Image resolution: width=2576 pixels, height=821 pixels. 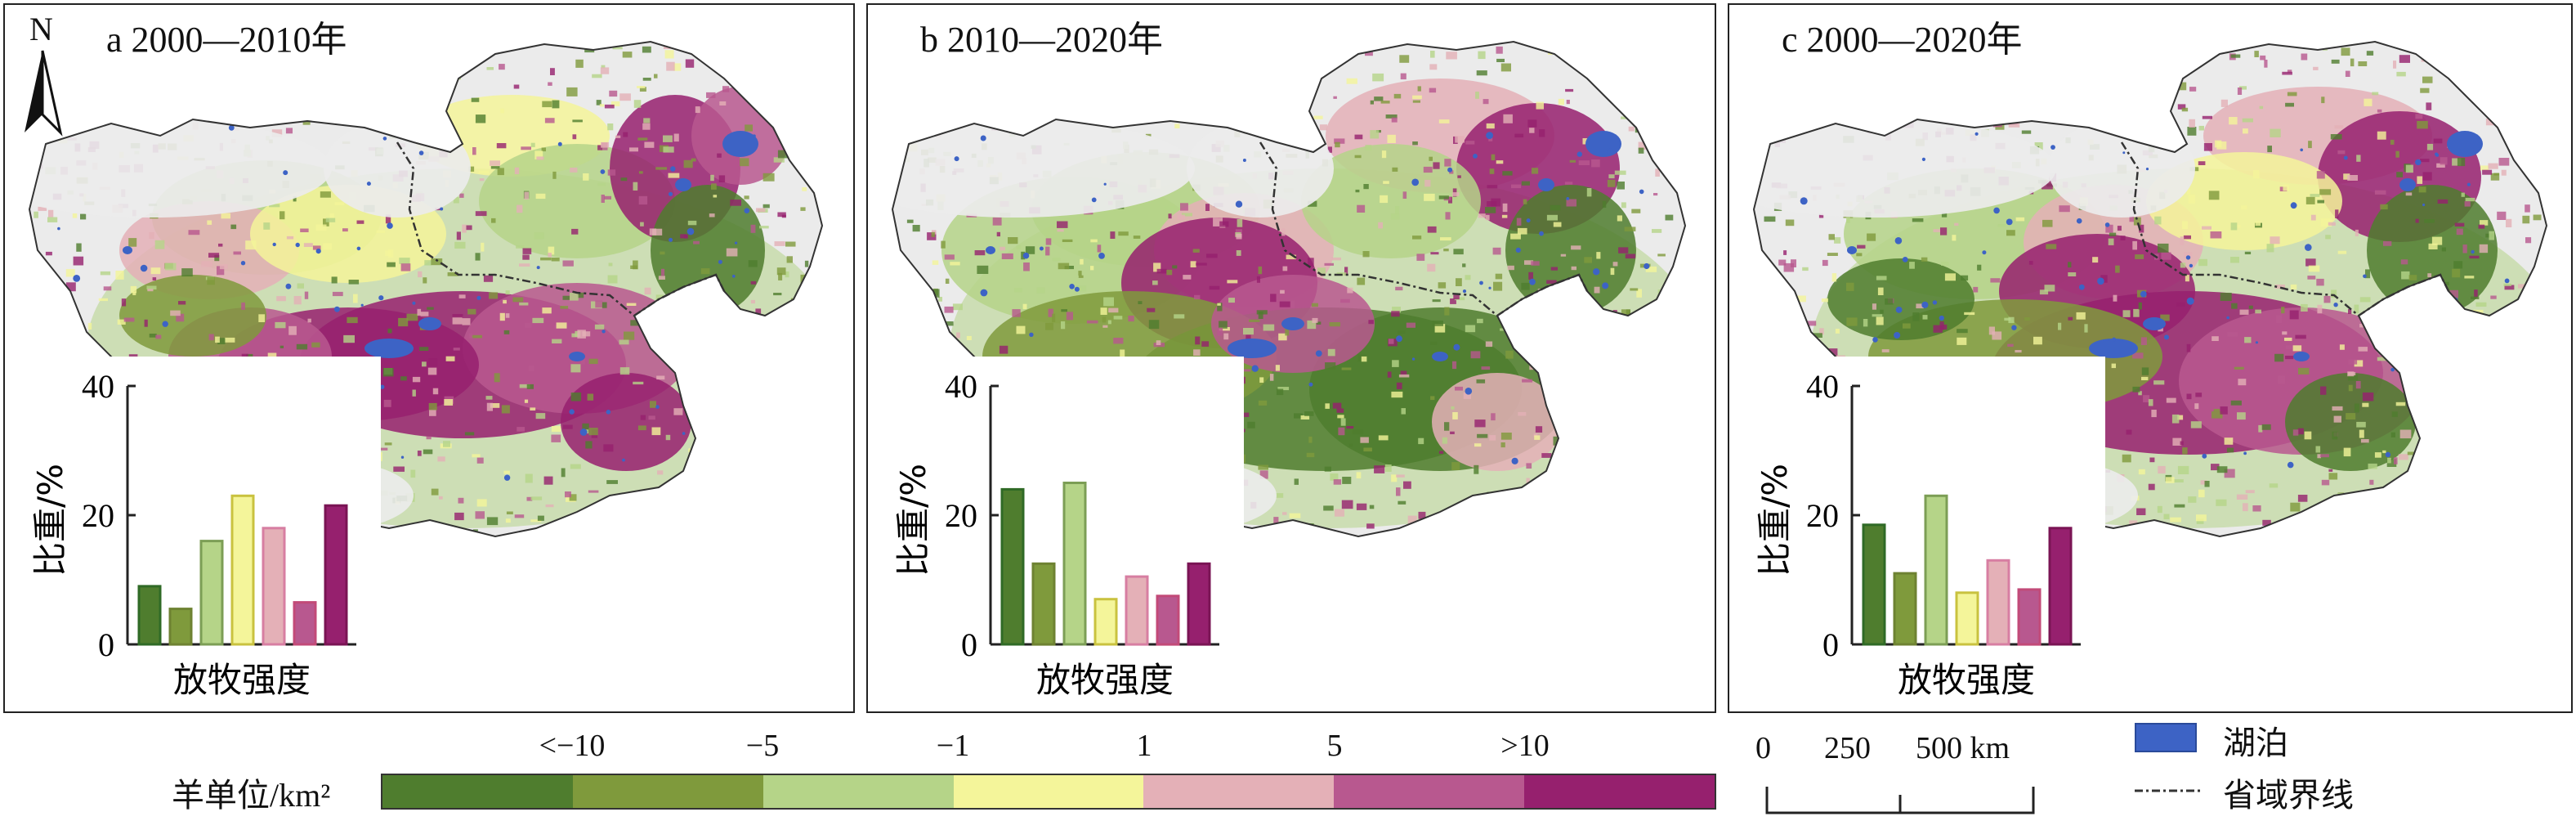 I want to click on boundary-legend-label: 省域界线, so click(x=2288, y=795).